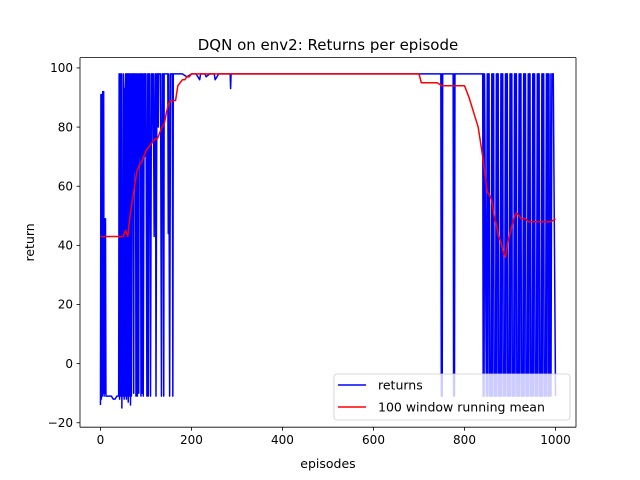 The height and width of the screenshot is (480, 640). What do you see at coordinates (29, 242) in the screenshot?
I see `y-axis-label: return` at bounding box center [29, 242].